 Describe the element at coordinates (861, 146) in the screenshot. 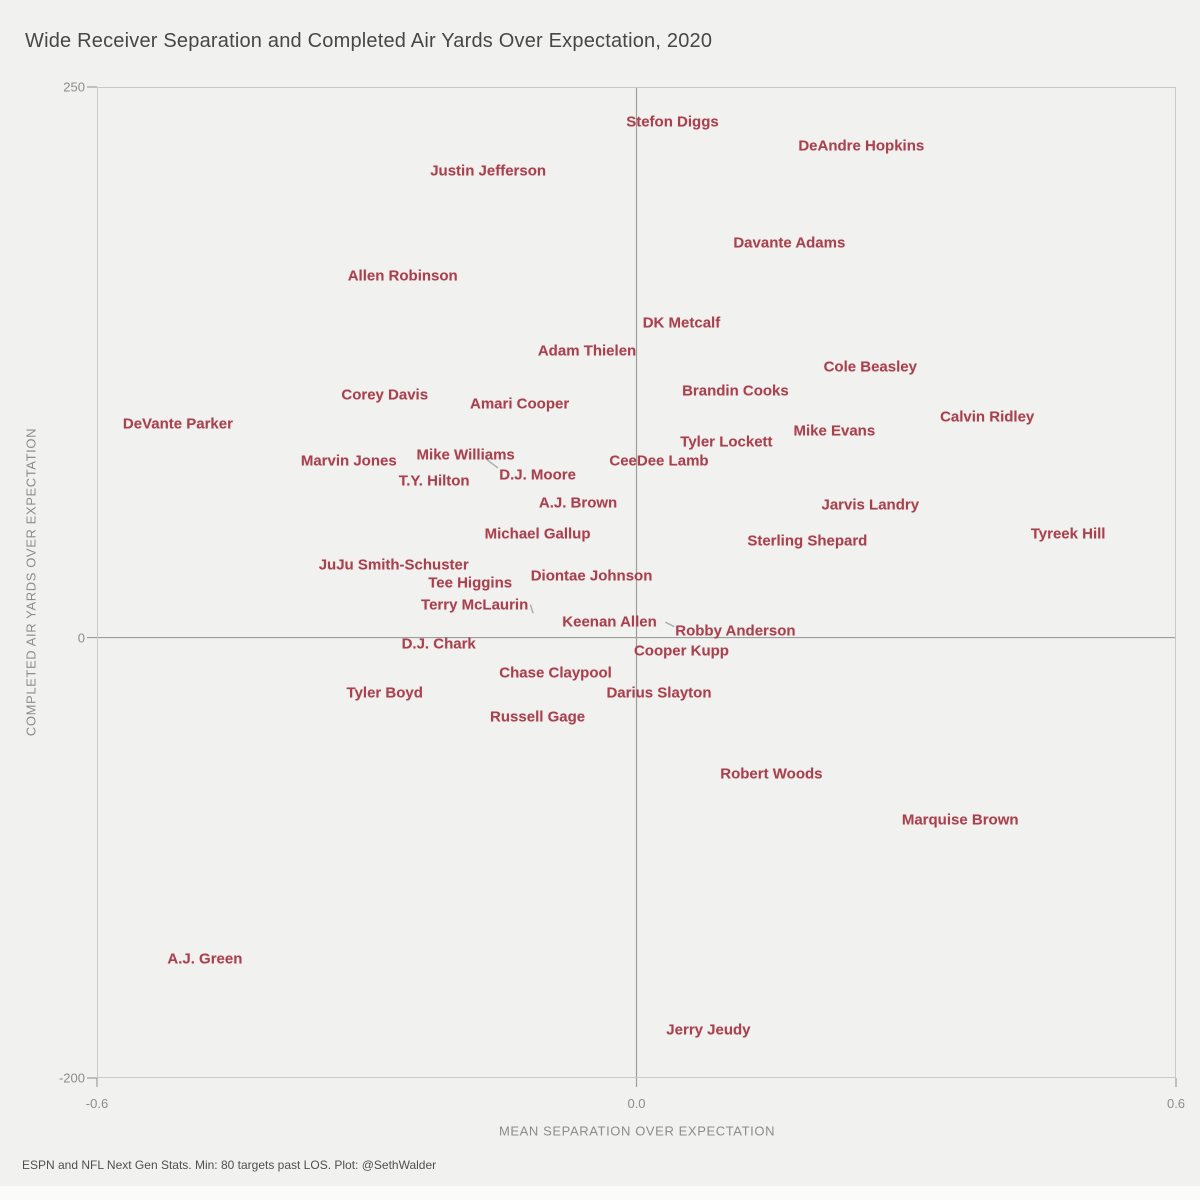

I see `player-label: DeAndre Hopkins` at that location.